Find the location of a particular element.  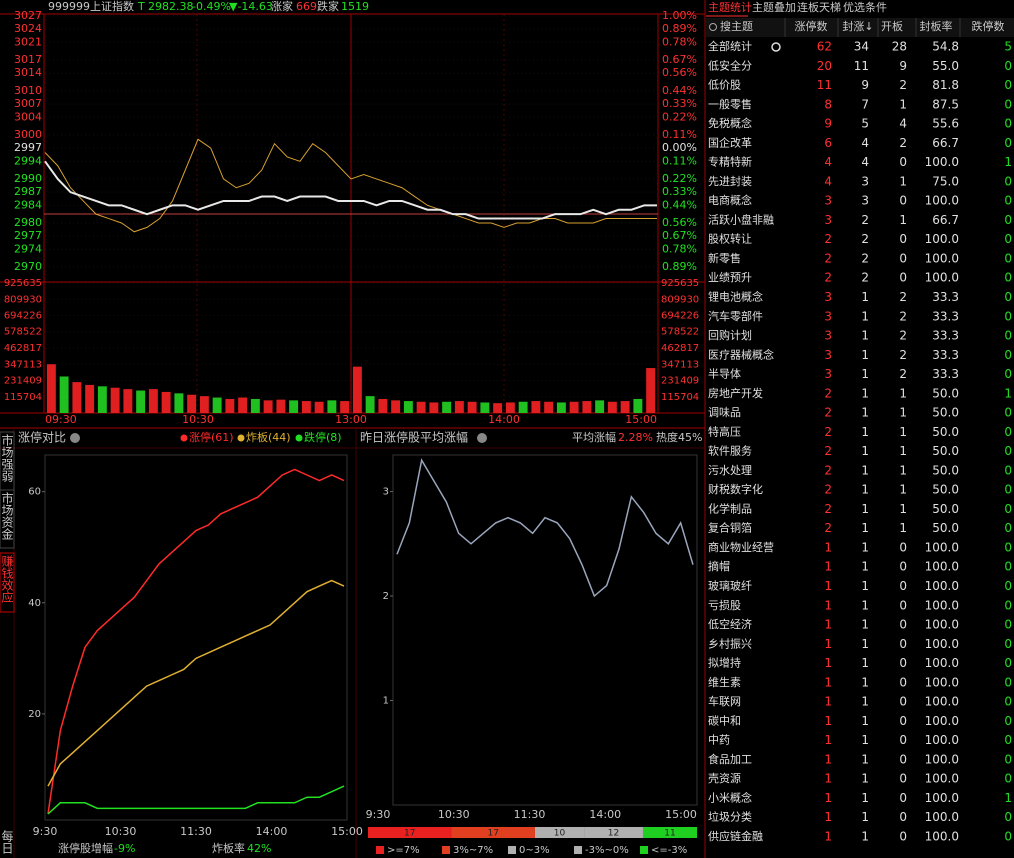

series-line is located at coordinates (196, 800).